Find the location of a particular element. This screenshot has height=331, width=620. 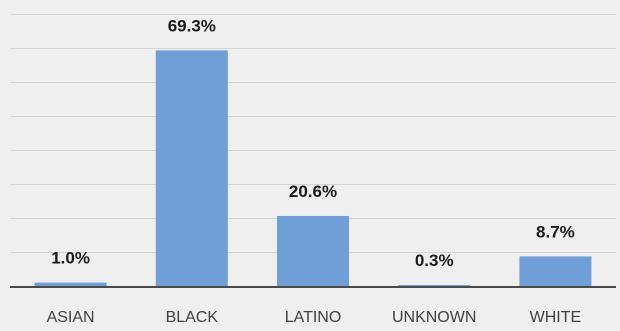

data-label-white: 8.7% is located at coordinates (555, 231).